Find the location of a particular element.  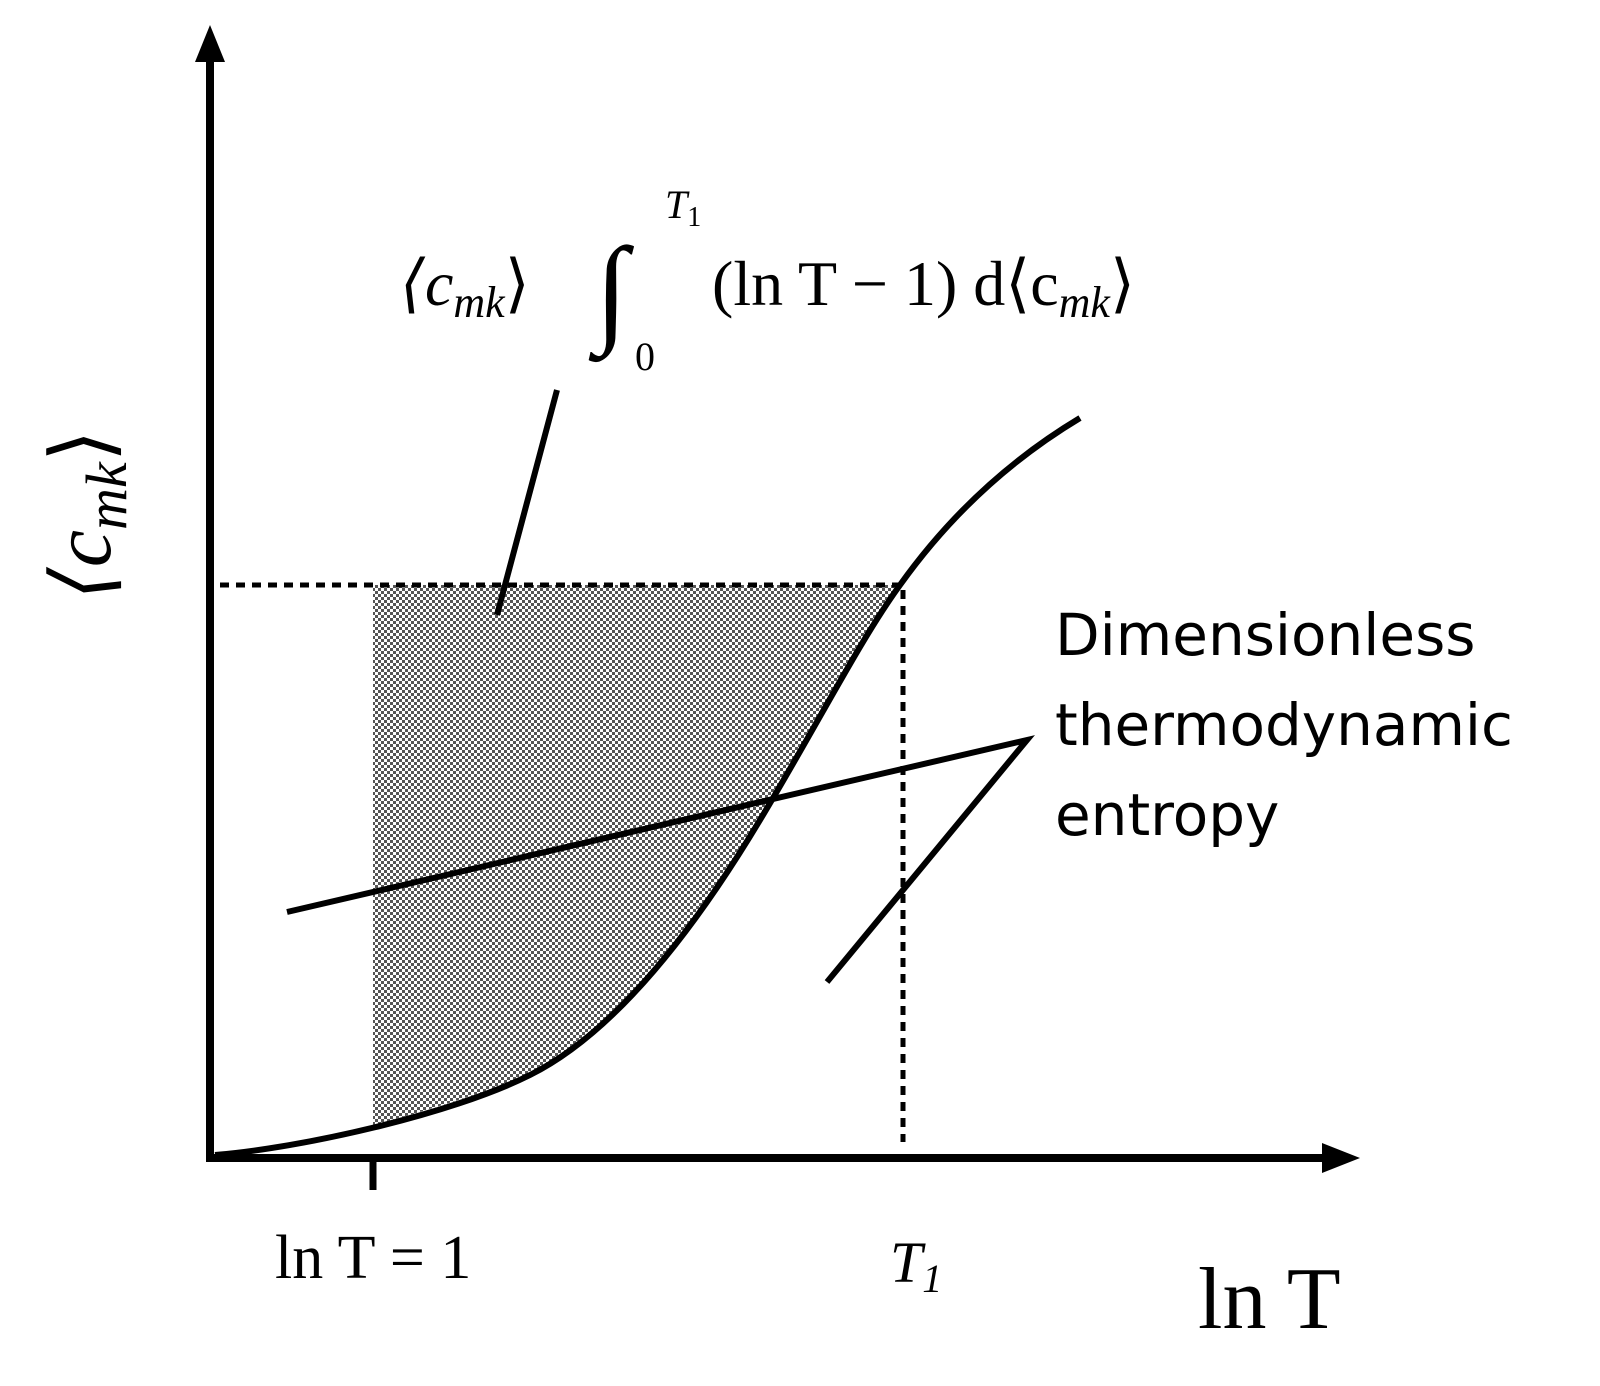

entropy-label: entropy is located at coordinates (1167, 815).